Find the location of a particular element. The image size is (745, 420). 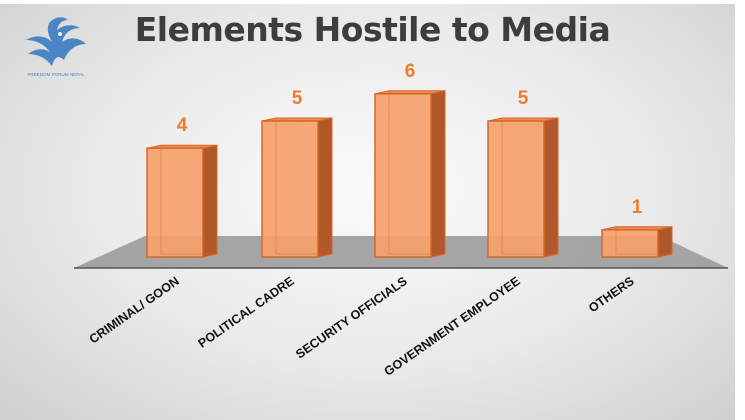

category-label: SECURITY OFFICIALS is located at coordinates (351, 317).